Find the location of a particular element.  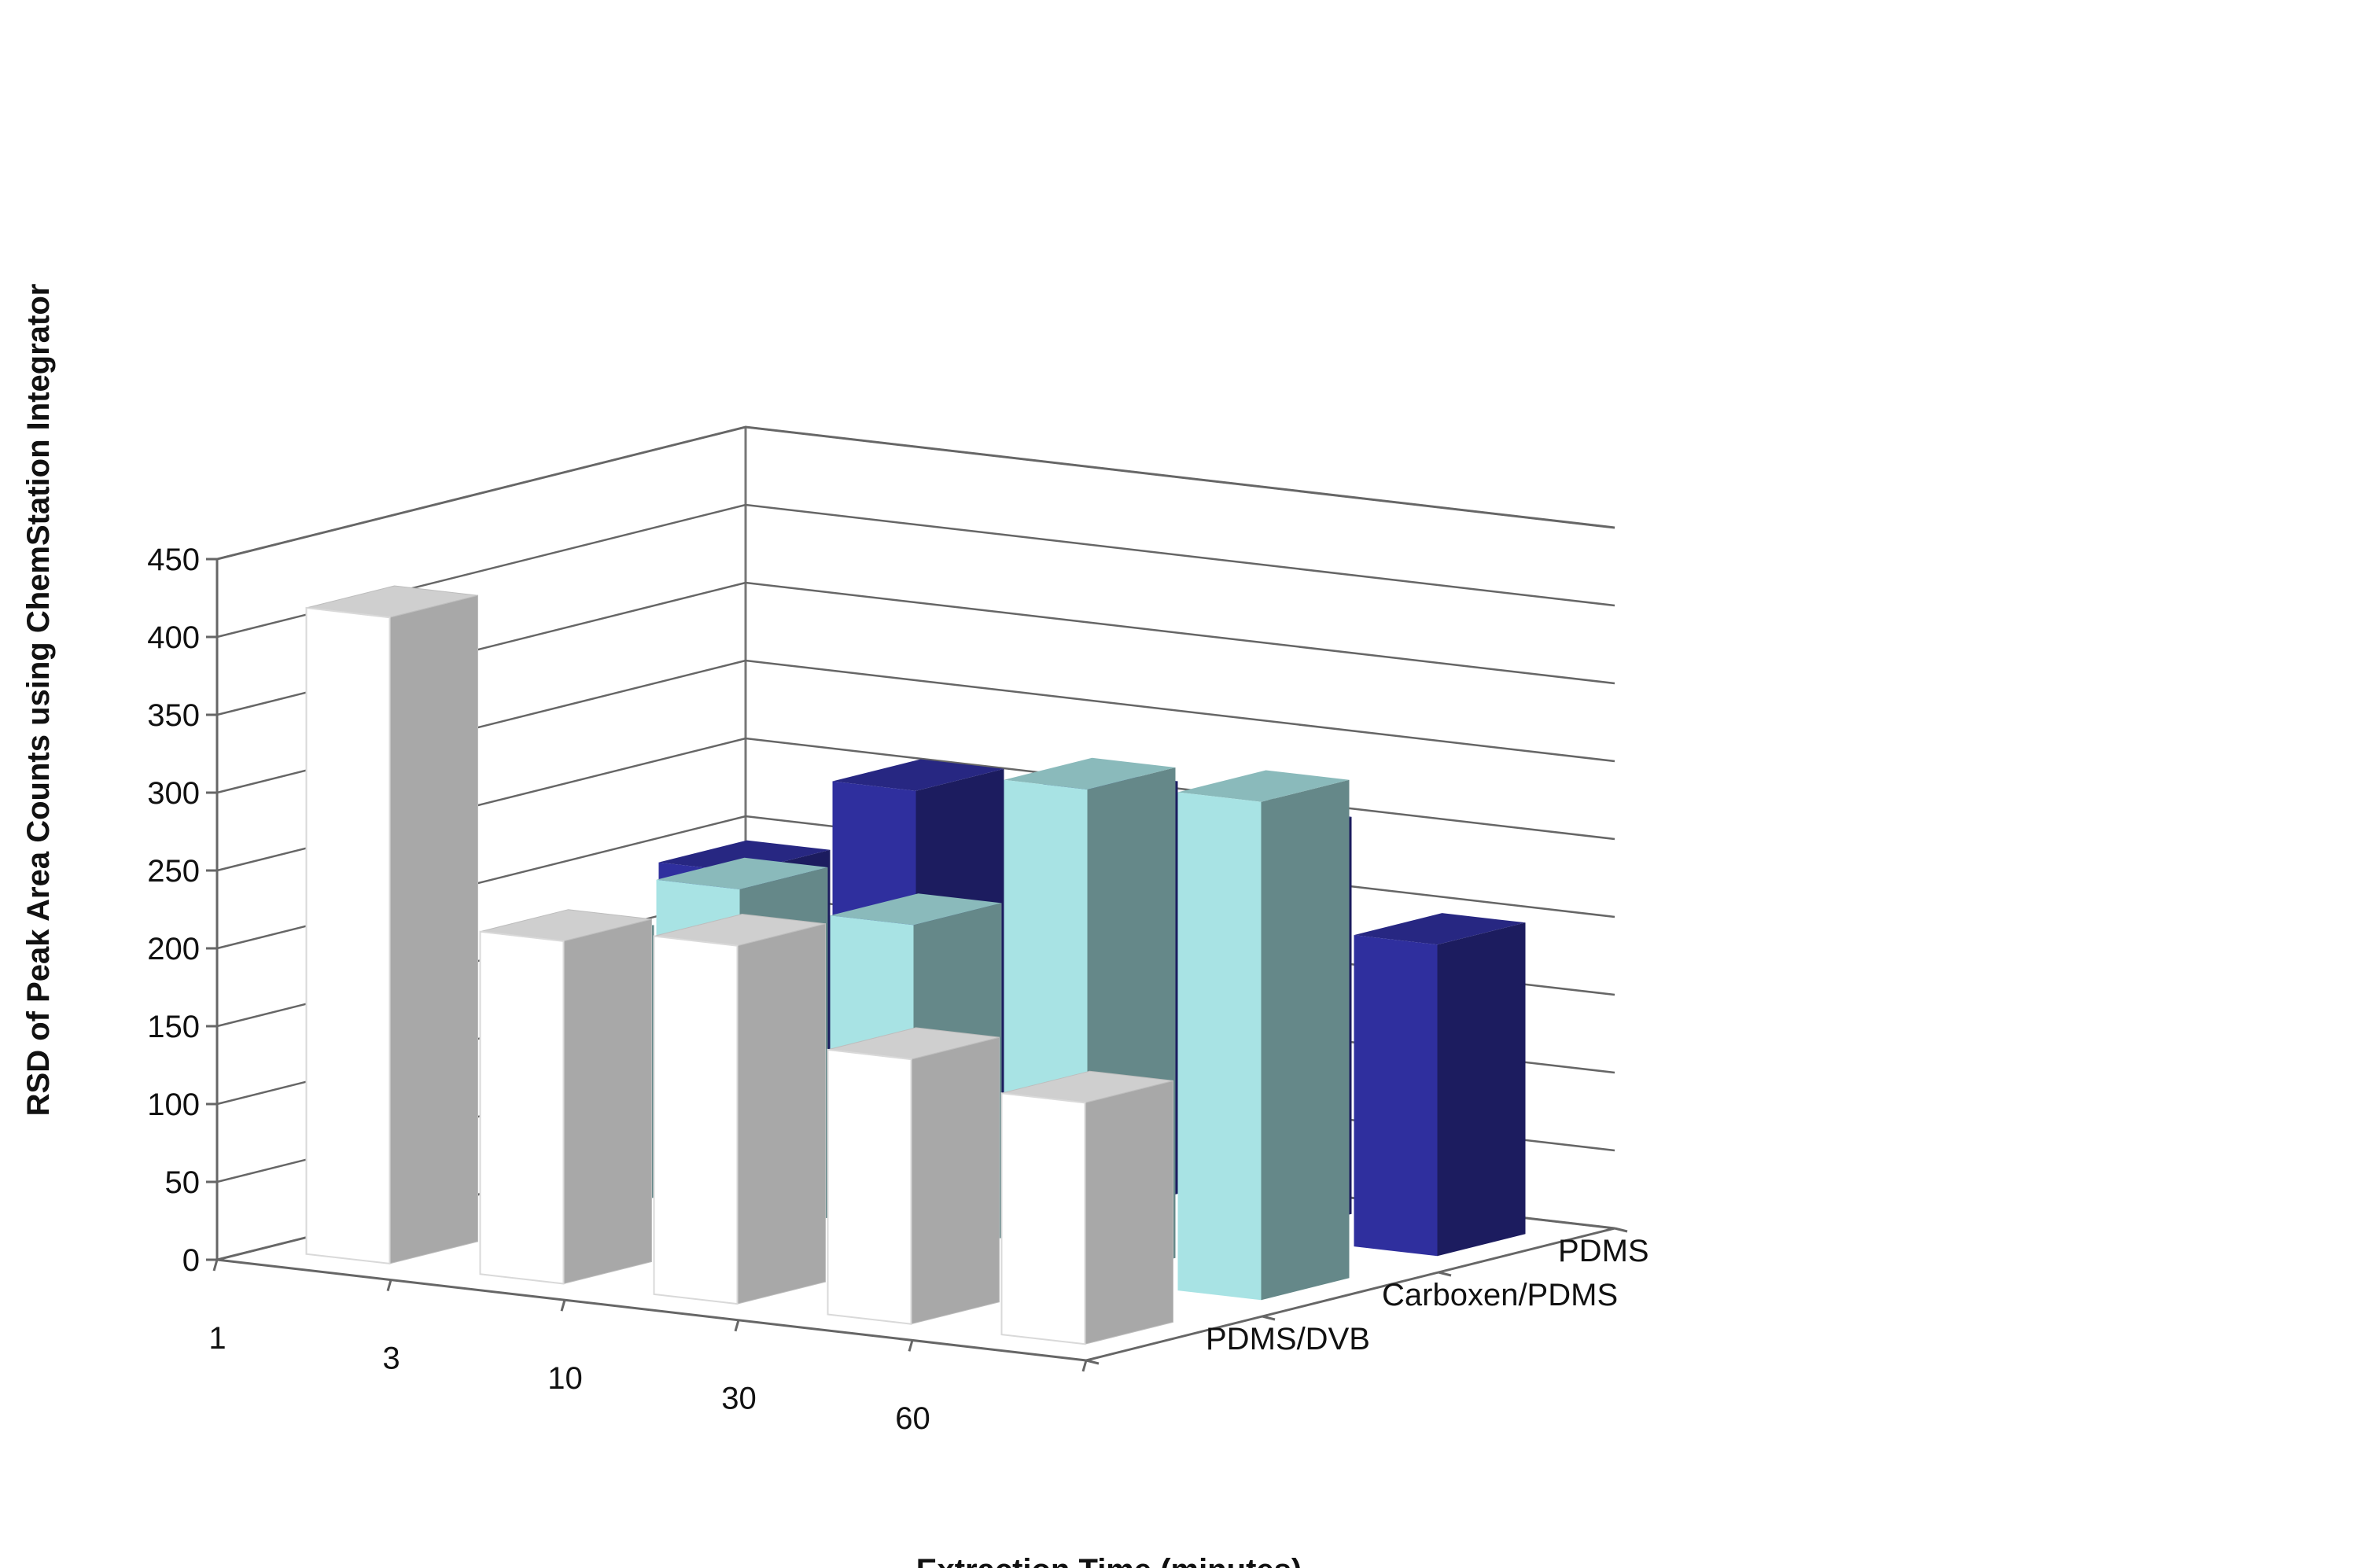

series-label: PDMS/DVB is located at coordinates (1288, 1339).